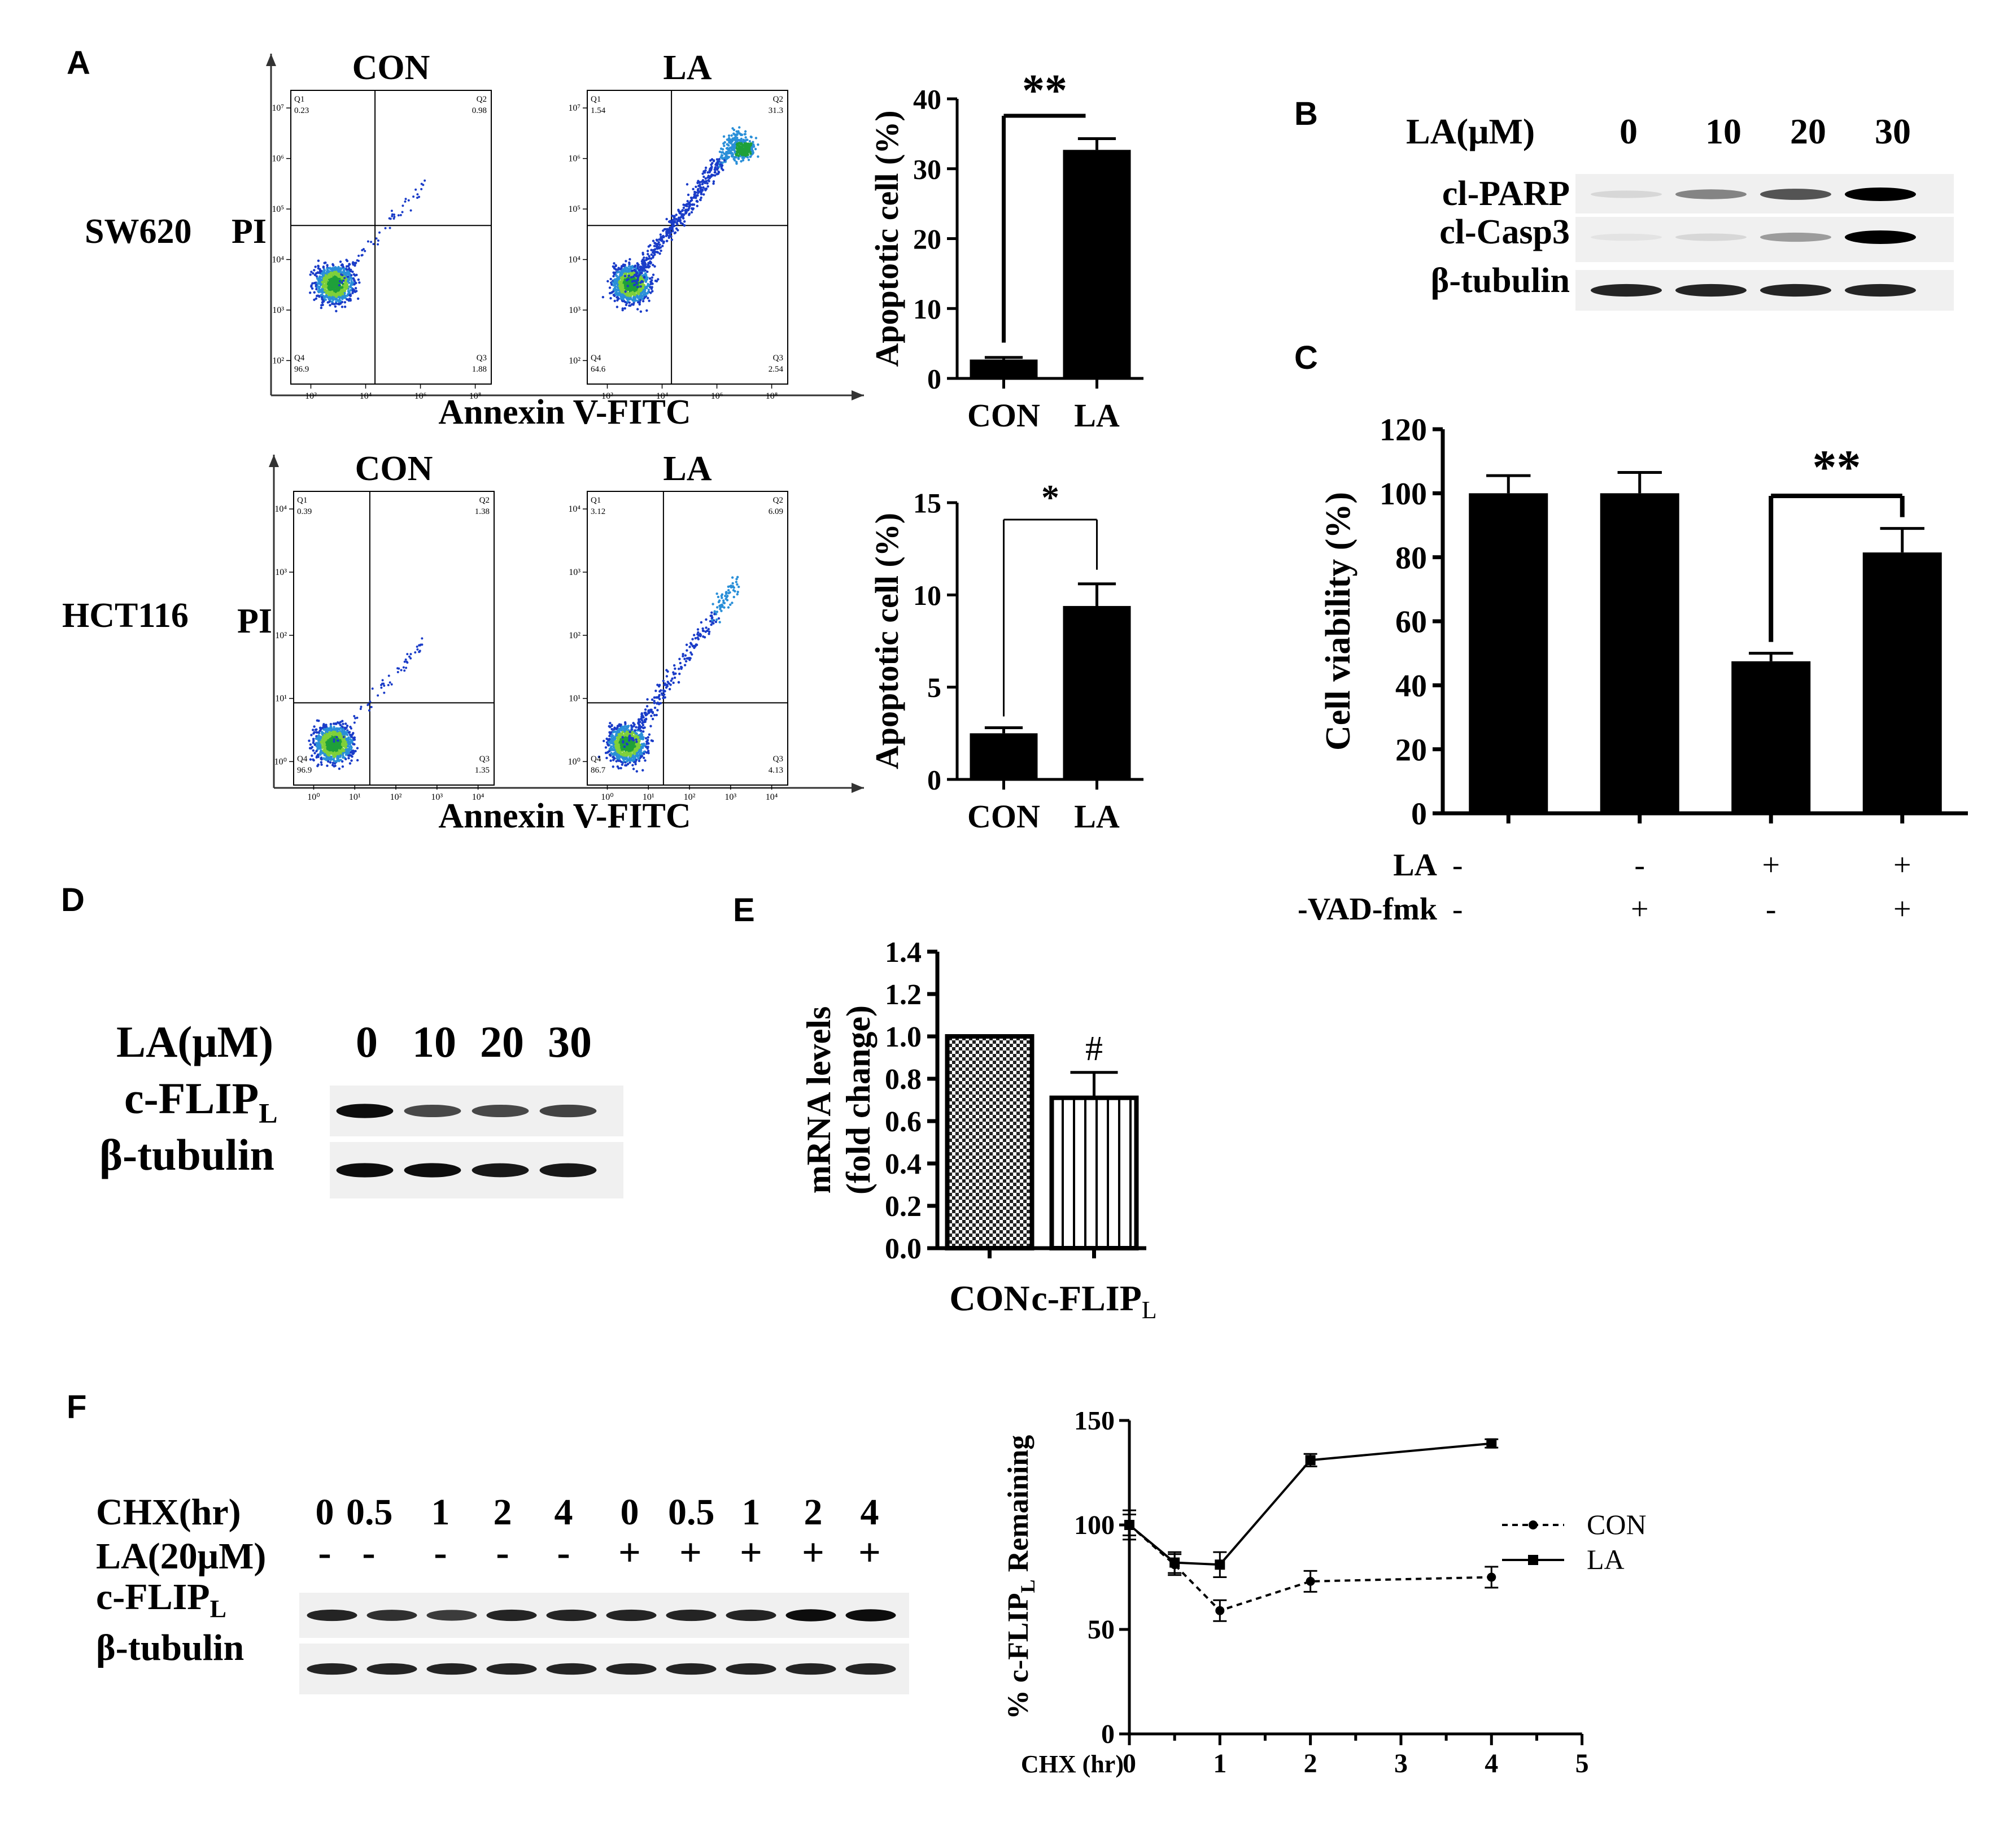 This screenshot has height=1848, width=2008. I want to click on bar, so click(1639, 653).